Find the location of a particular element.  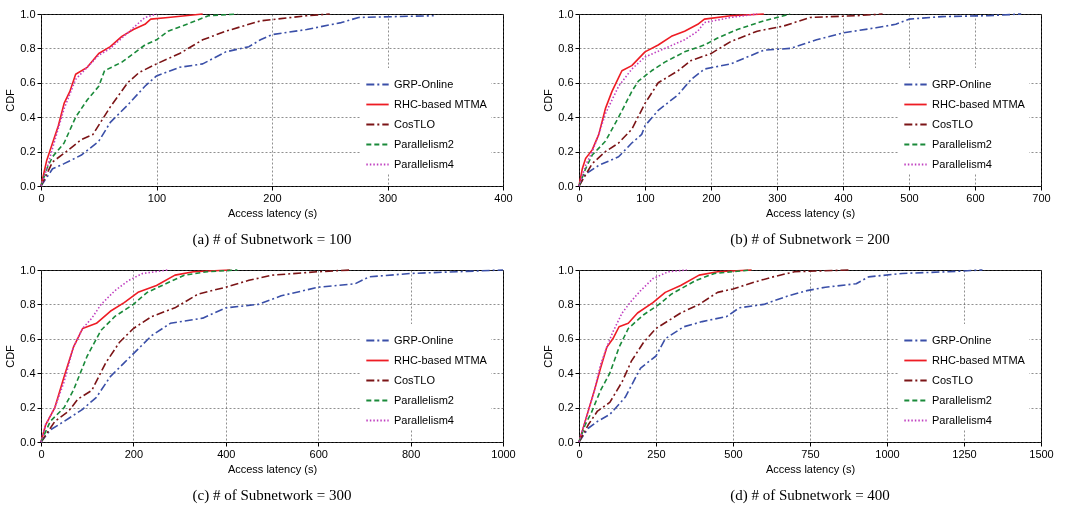

x-tick-label: 1500 is located at coordinates (1041, 453).